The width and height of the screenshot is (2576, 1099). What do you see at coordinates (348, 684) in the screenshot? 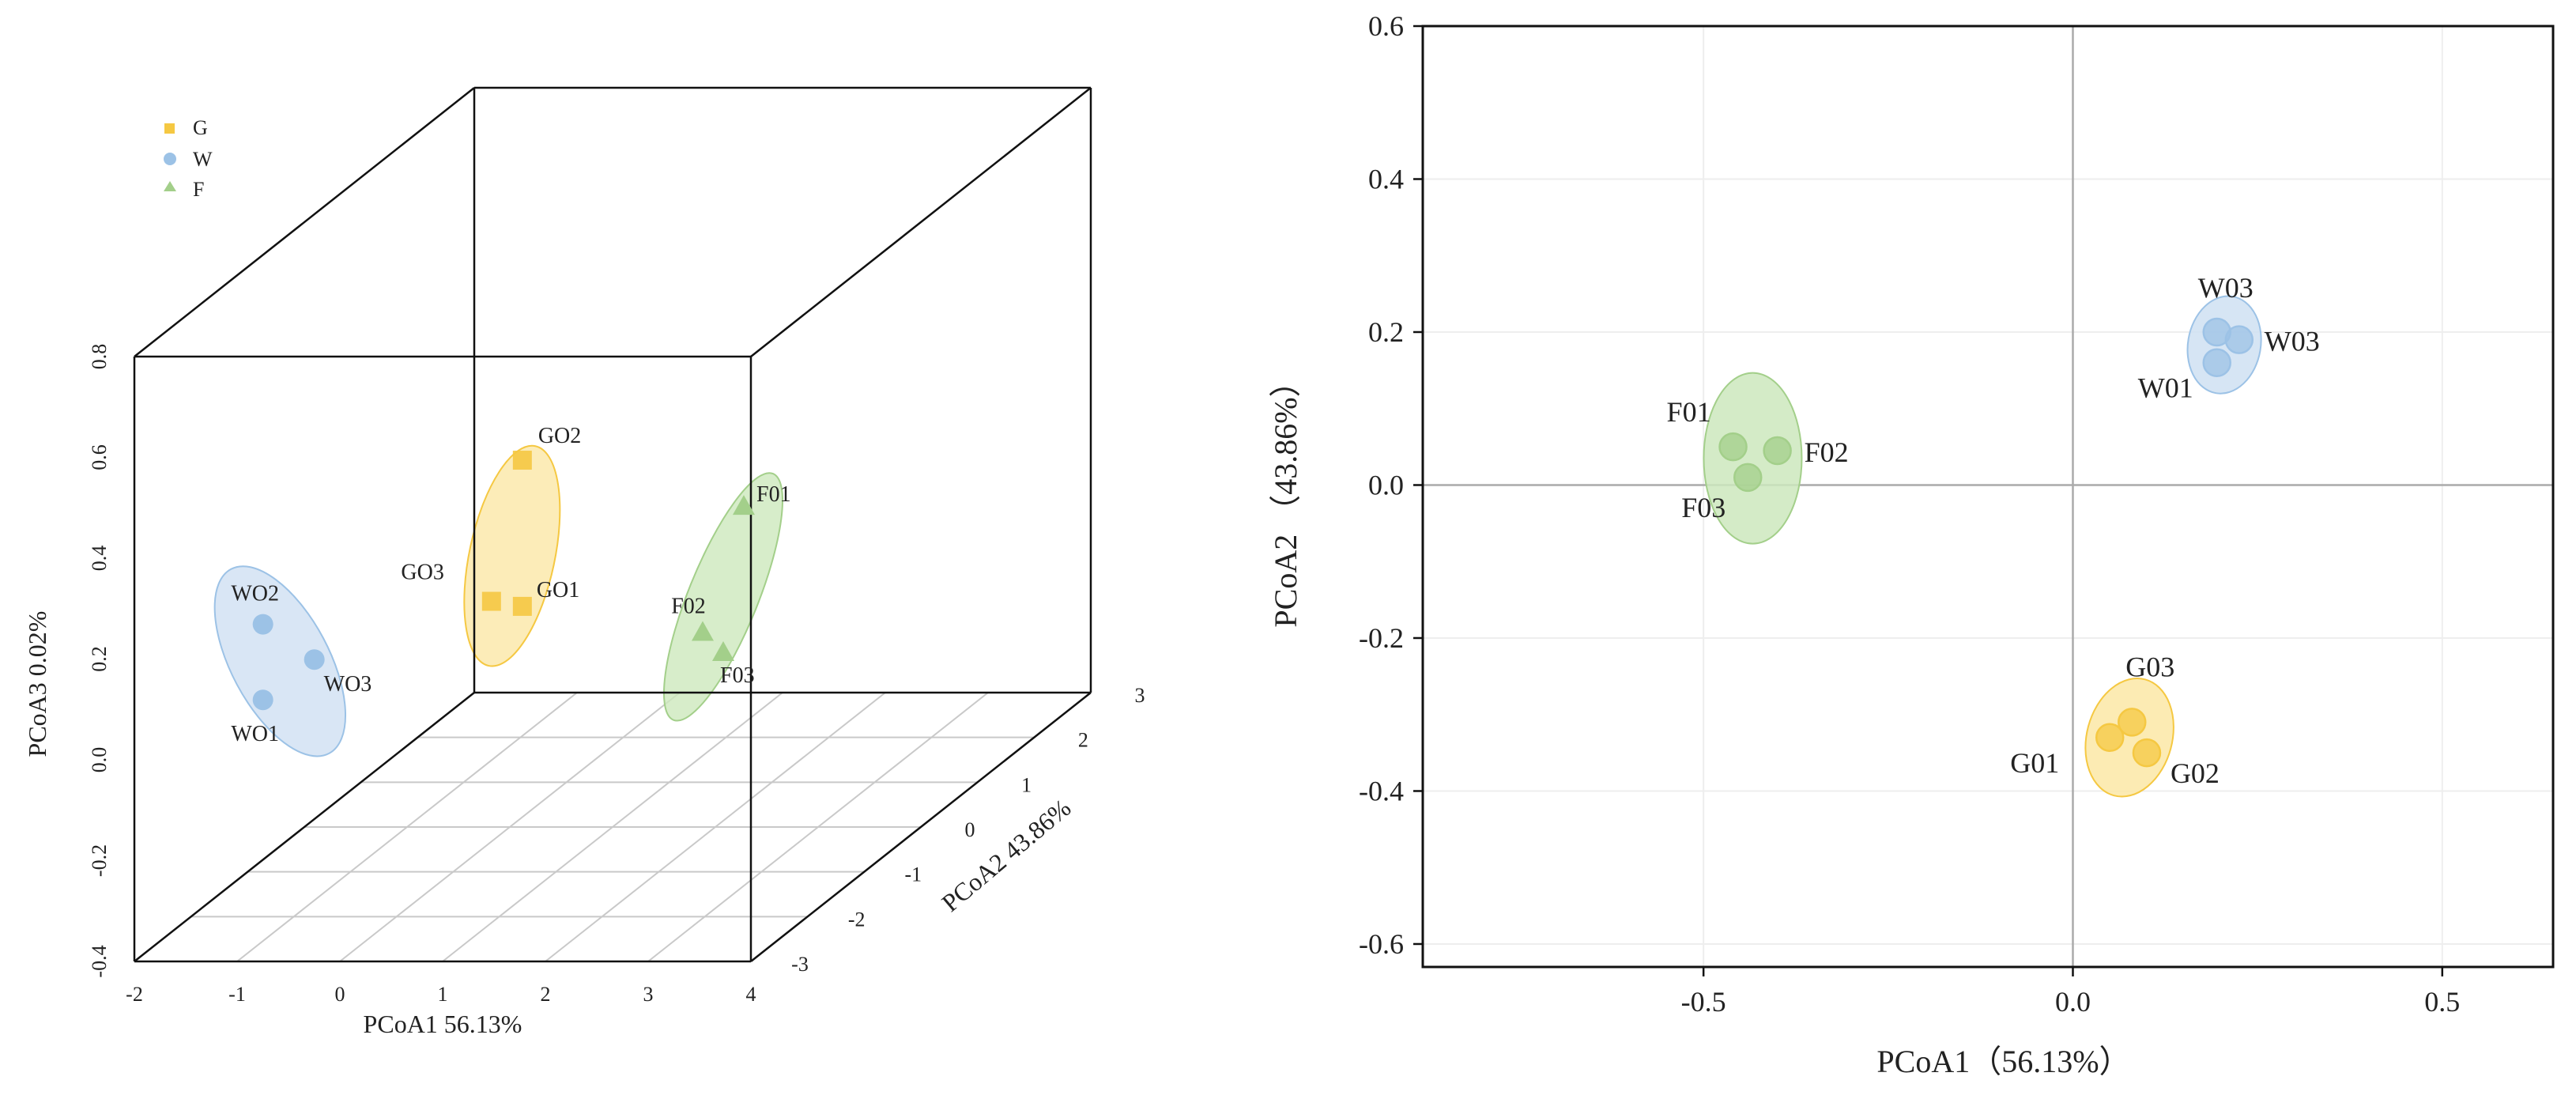
I see `point-label-WO3: WO3` at bounding box center [348, 684].